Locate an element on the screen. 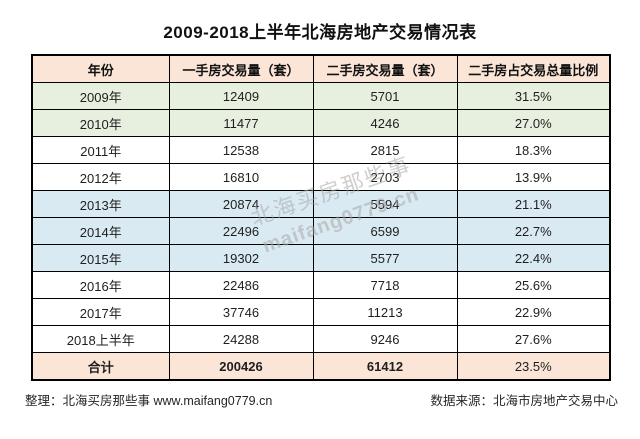 The width and height of the screenshot is (640, 439). cell-second: 5577 is located at coordinates (385, 258).